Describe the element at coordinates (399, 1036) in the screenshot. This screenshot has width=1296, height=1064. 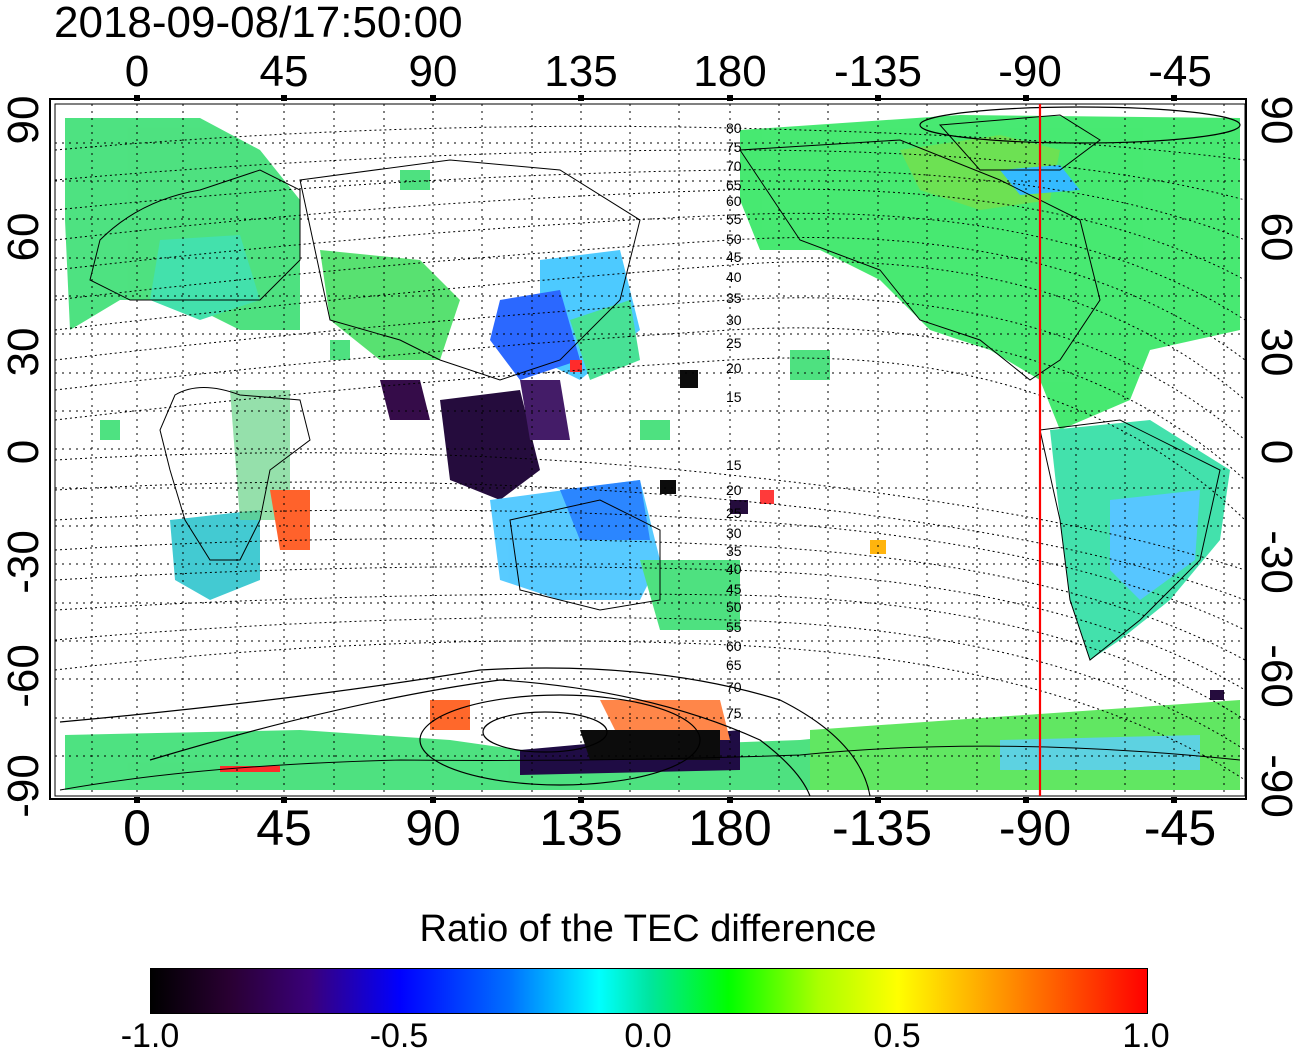
I see `colorbar-tick: -0.5` at that location.